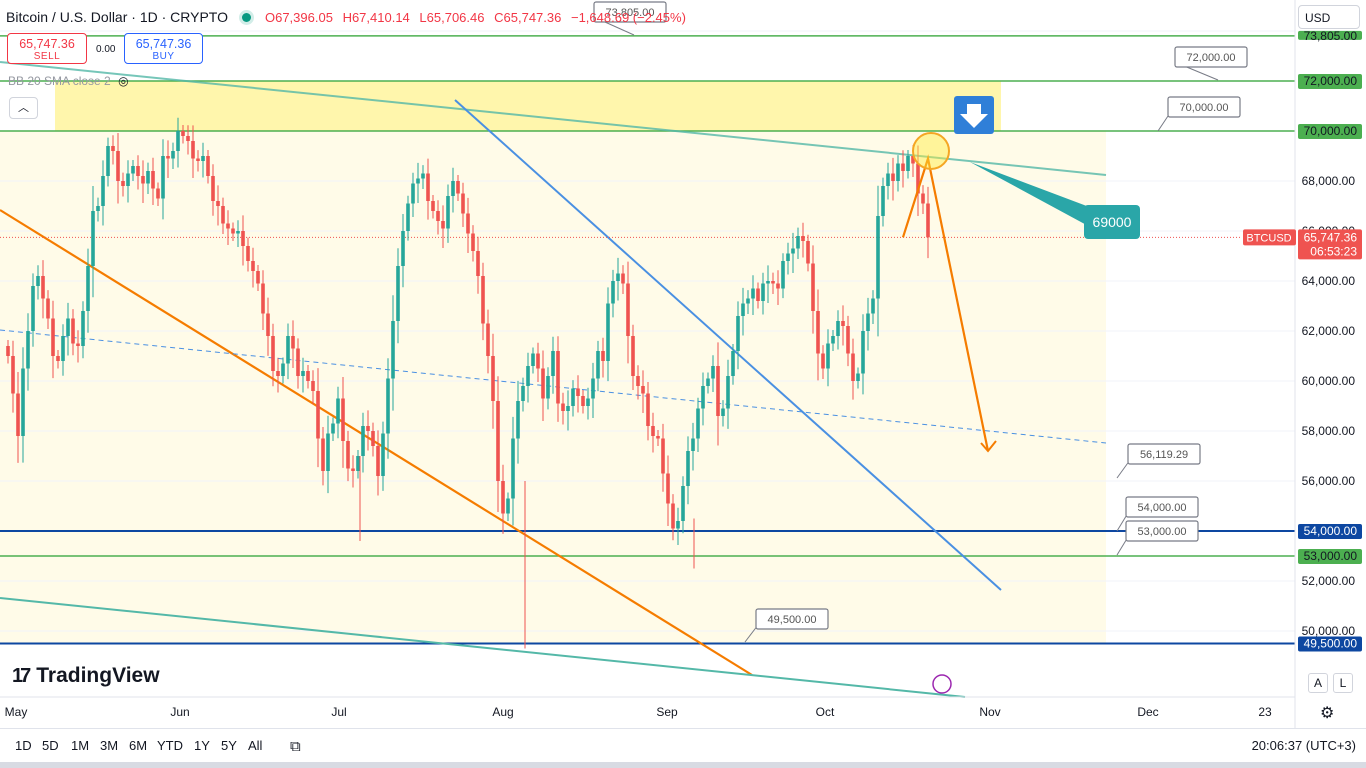 The width and height of the screenshot is (1366, 768). I want to click on symbol-tag: BTCUSD, so click(1268, 238).